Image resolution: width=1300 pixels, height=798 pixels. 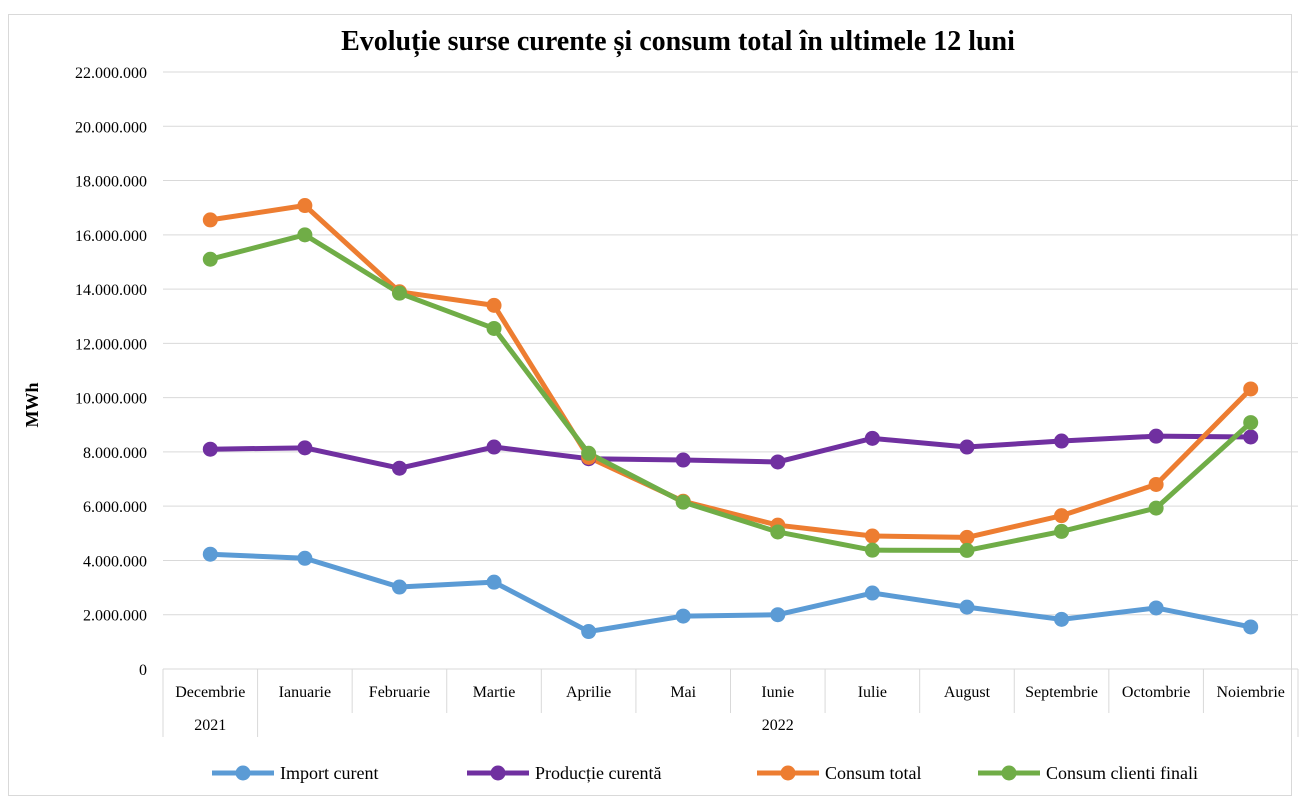 What do you see at coordinates (111, 399) in the screenshot?
I see `y-tick-label: 10.000.000` at bounding box center [111, 399].